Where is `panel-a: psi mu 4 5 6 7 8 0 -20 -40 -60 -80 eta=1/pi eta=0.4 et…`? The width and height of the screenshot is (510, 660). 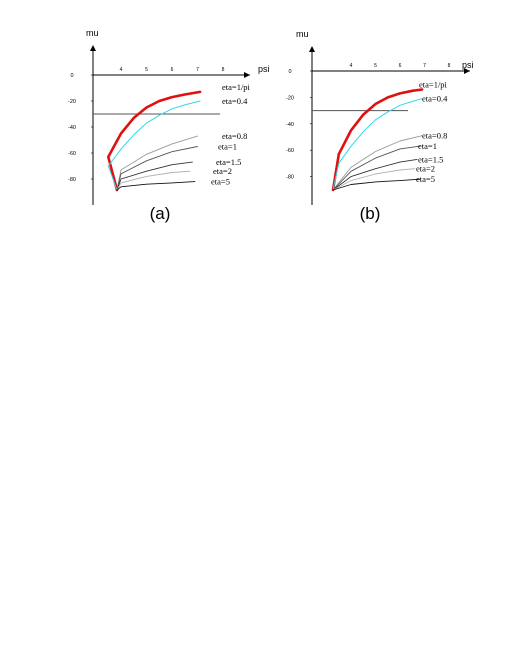
panel-a: psi mu 4 5 6 7 8 0 -20 -40 -60 -80 eta=1/pi eta=0.4 et… is located at coordinates (168, 125).